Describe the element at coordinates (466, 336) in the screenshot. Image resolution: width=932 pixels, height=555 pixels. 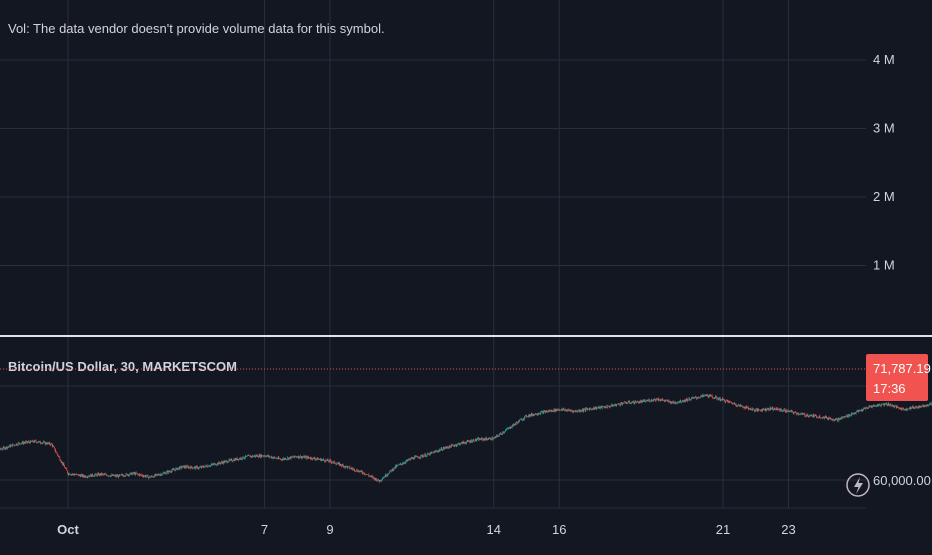
I see `pane-separator` at that location.